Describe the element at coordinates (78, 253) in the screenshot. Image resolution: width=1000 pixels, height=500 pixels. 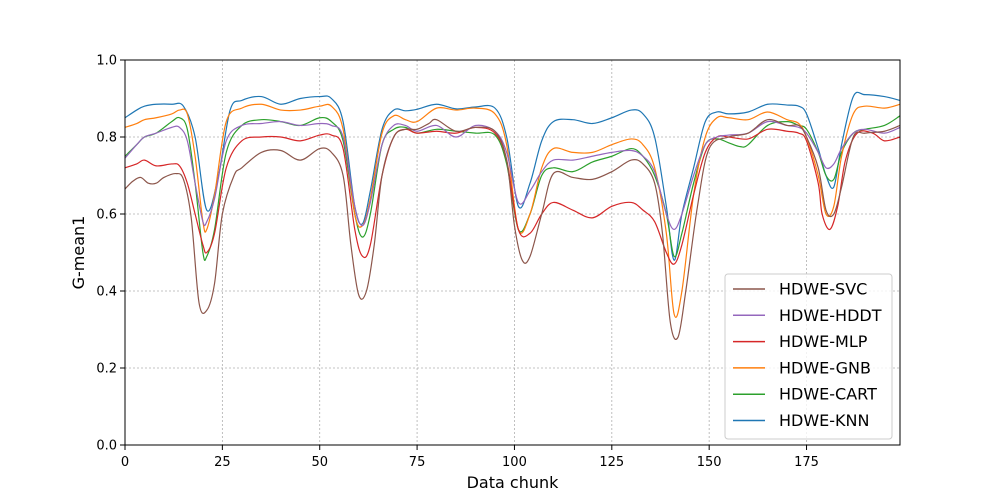
I see `y-axis-label: G-mean1` at that location.